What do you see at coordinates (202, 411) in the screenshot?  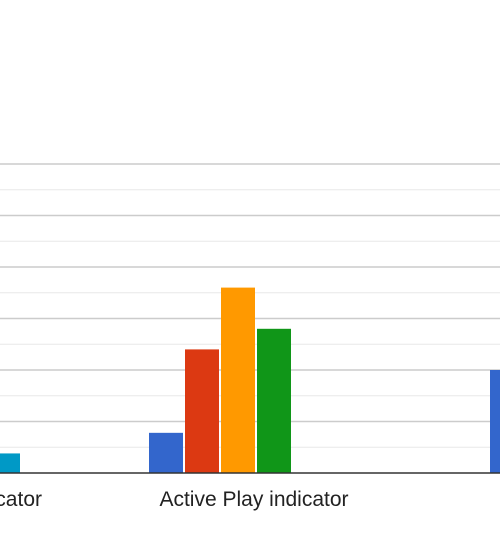 I see `bar-cat1-series1` at bounding box center [202, 411].